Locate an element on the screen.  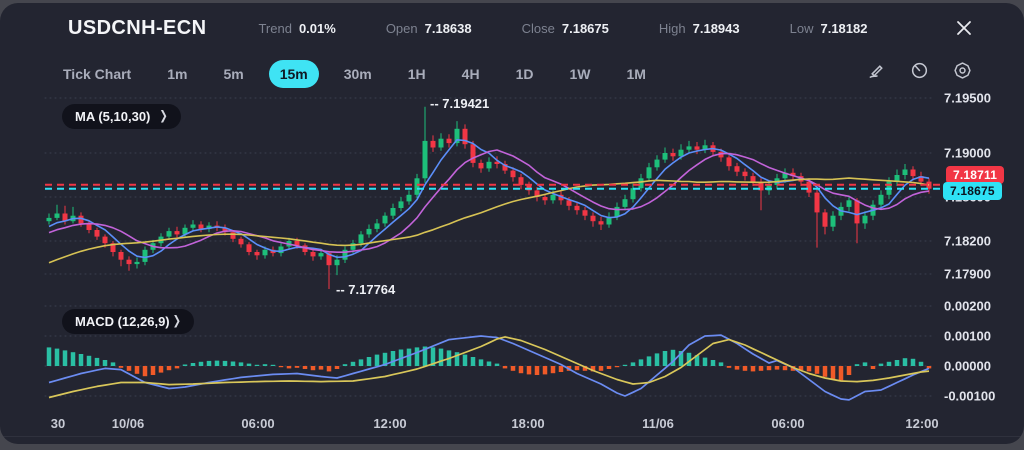
stat-close: Close 7.18675 is located at coordinates (565, 28).